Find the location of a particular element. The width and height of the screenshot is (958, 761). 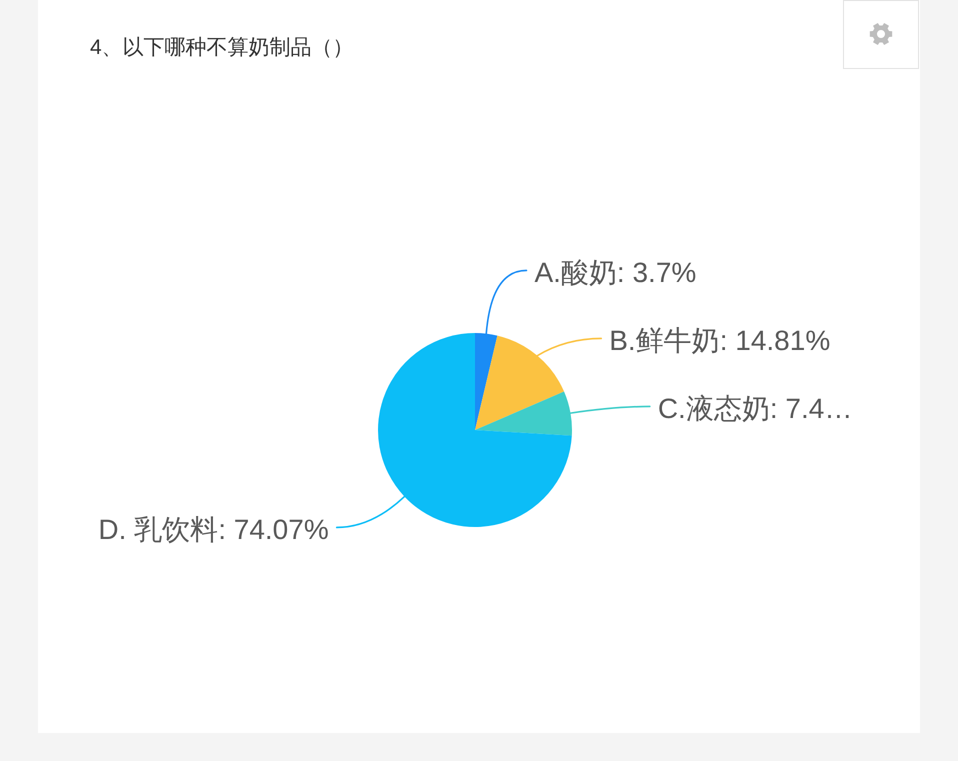

slice-label: A.酸奶: 3.7% is located at coordinates (615, 272).